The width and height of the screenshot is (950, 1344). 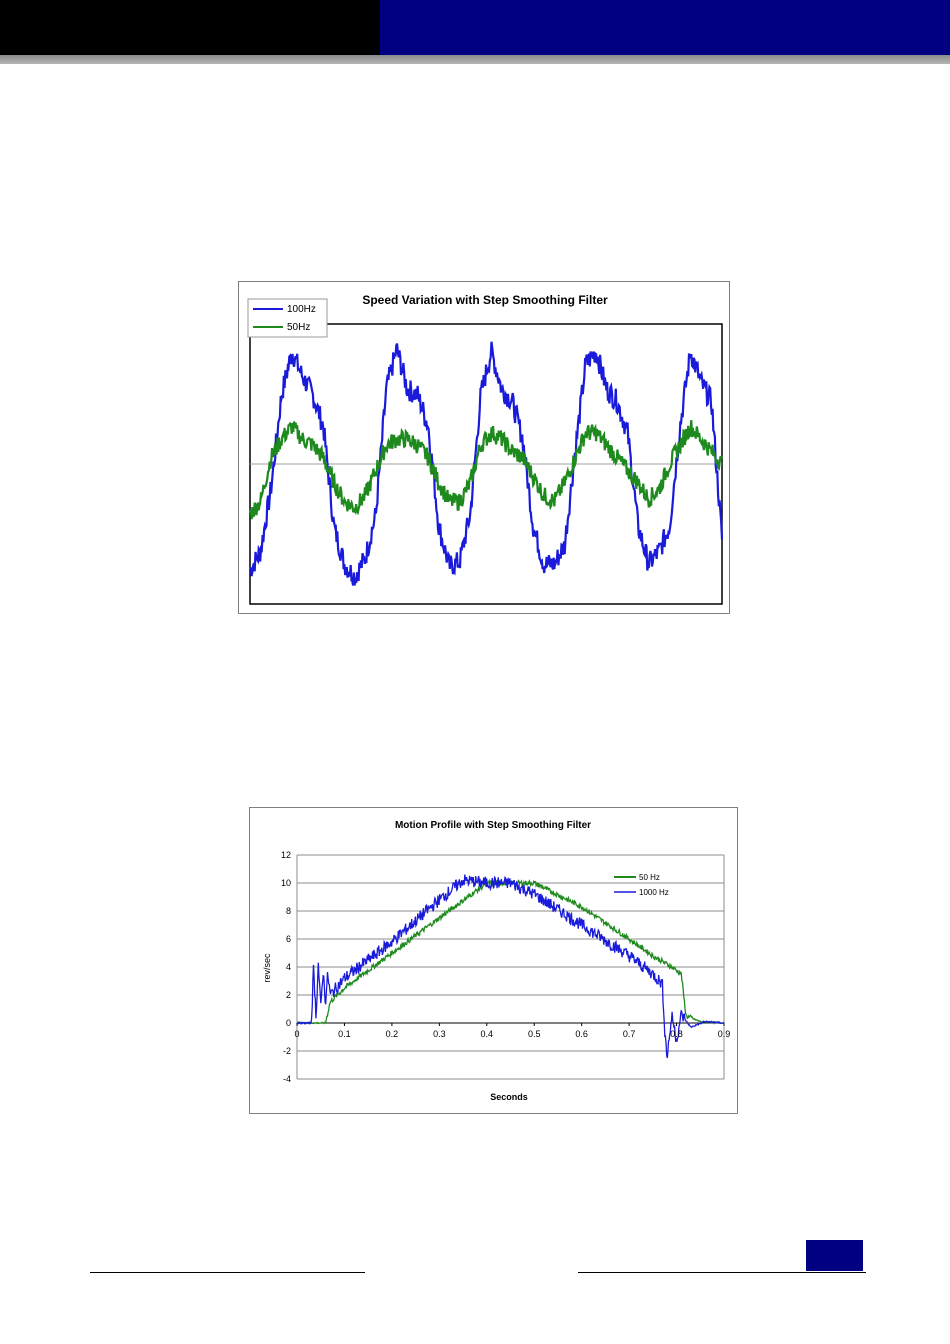 I want to click on y-tick-label: 2, so click(x=288, y=995).